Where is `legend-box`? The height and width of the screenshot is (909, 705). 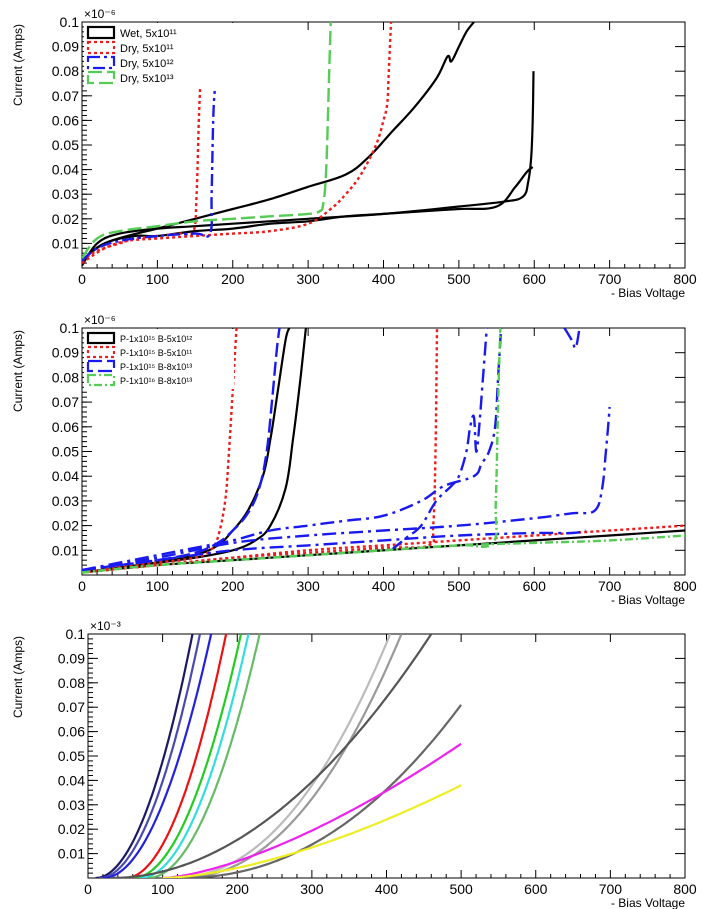
legend-box is located at coordinates (159, 55).